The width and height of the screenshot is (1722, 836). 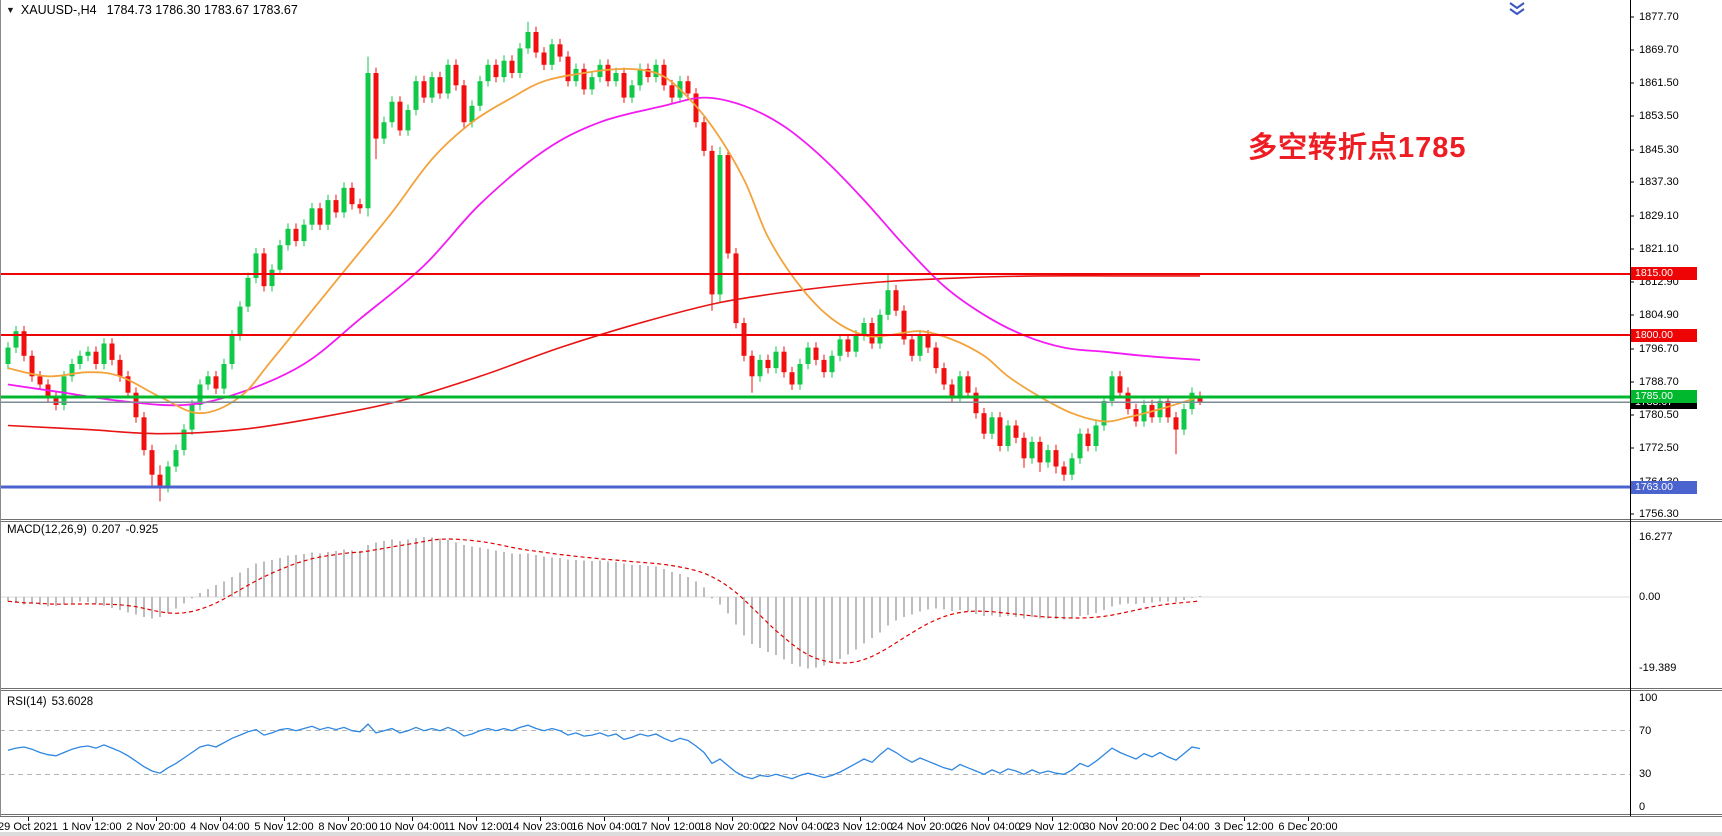 I want to click on time-axis-label: 22 Nov 04:00, so click(x=796, y=827).